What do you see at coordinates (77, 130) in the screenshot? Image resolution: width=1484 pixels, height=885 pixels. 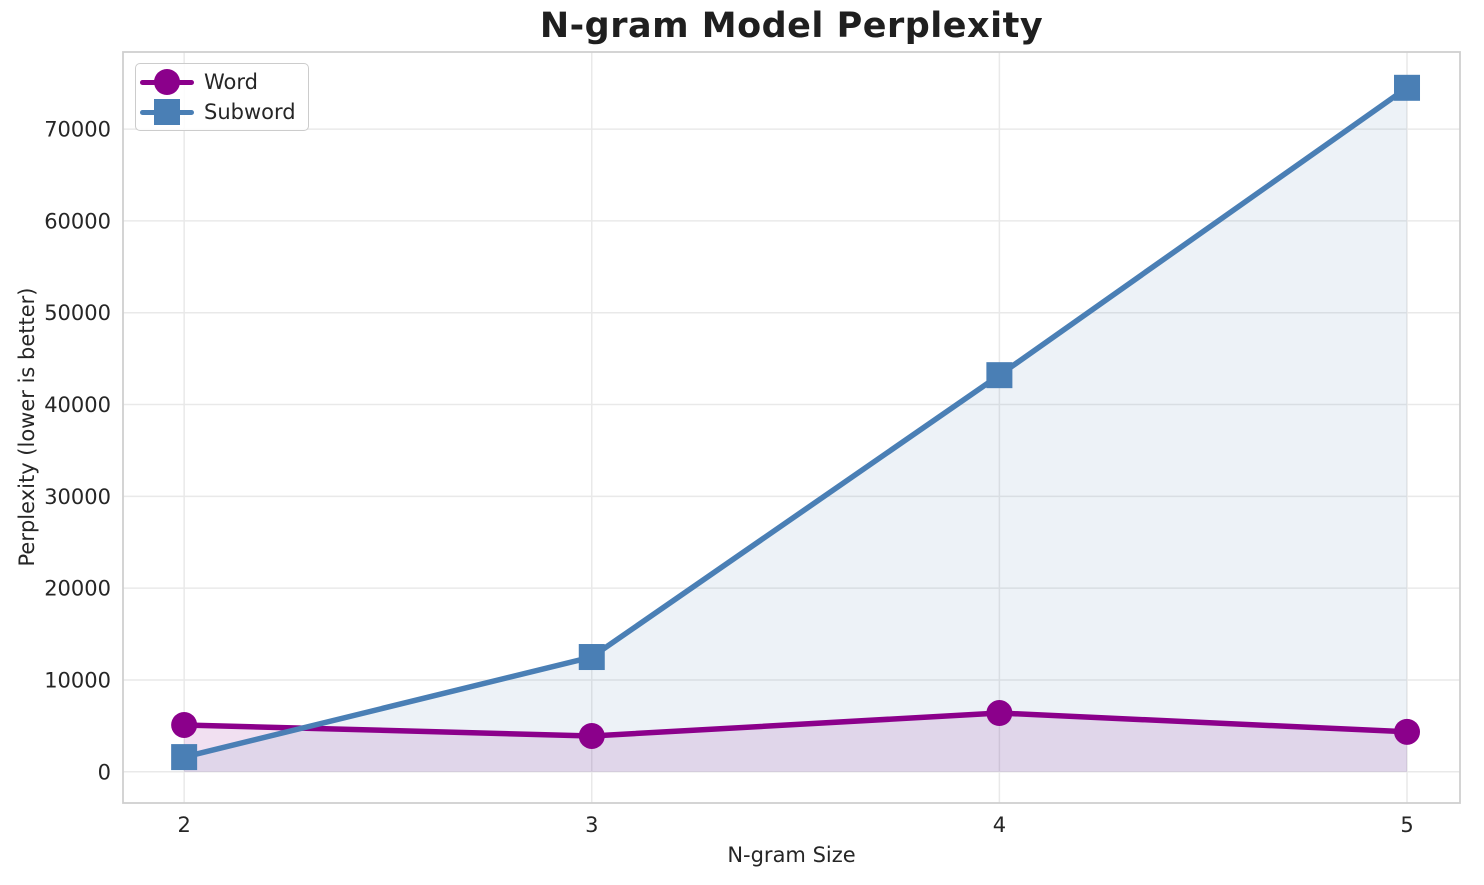 I see `y-tick-label: 70000` at bounding box center [77, 130].